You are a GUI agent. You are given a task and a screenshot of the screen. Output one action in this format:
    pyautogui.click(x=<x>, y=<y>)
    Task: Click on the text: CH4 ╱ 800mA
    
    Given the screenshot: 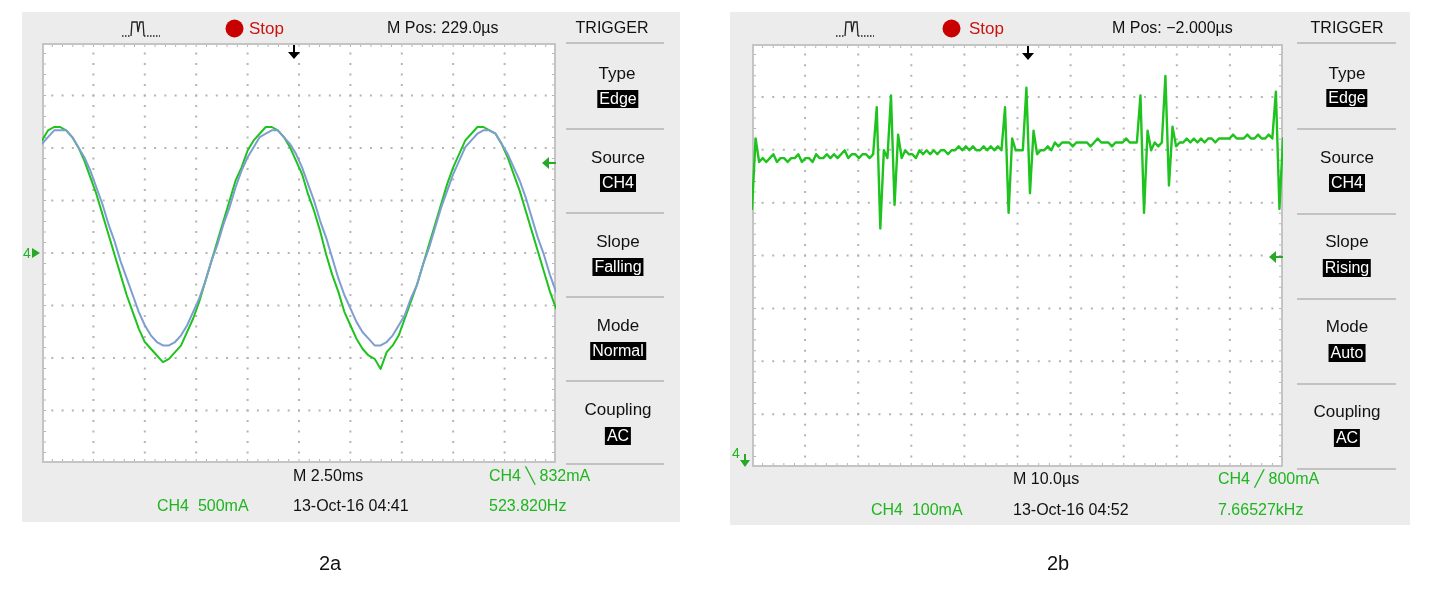 What is the action you would take?
    pyautogui.click(x=1269, y=478)
    